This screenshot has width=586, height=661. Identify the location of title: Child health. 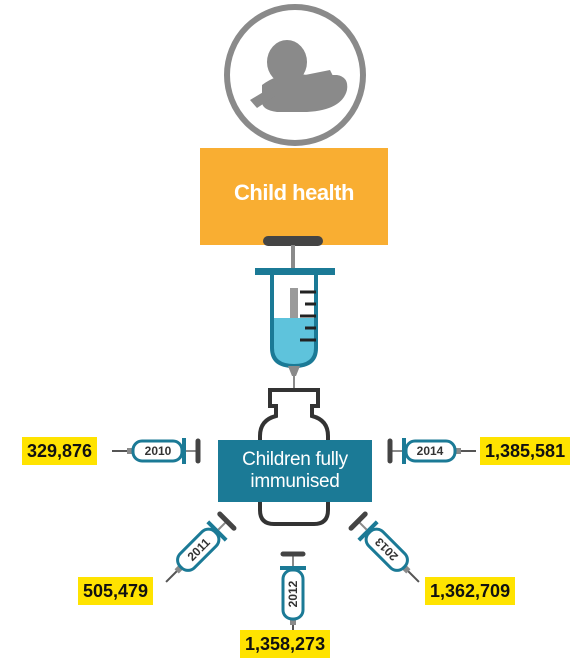
(294, 192).